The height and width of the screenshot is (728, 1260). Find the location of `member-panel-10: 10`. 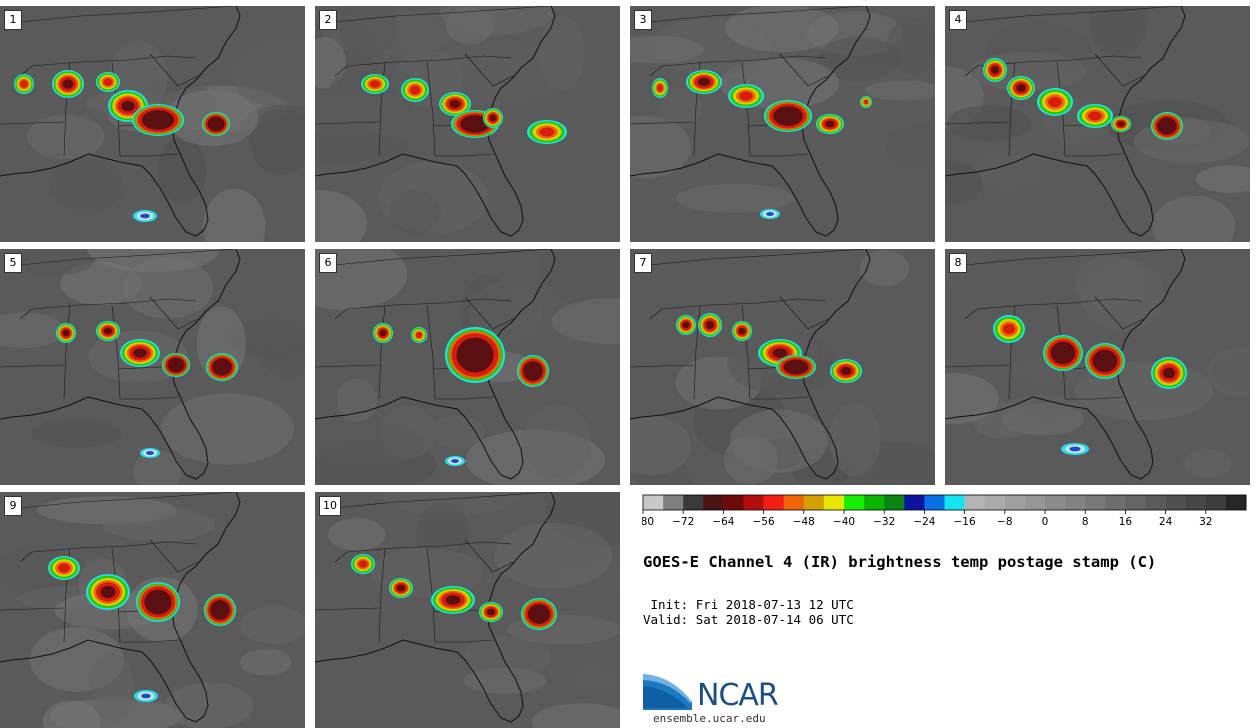

member-panel-10: 10 is located at coordinates (467, 610).